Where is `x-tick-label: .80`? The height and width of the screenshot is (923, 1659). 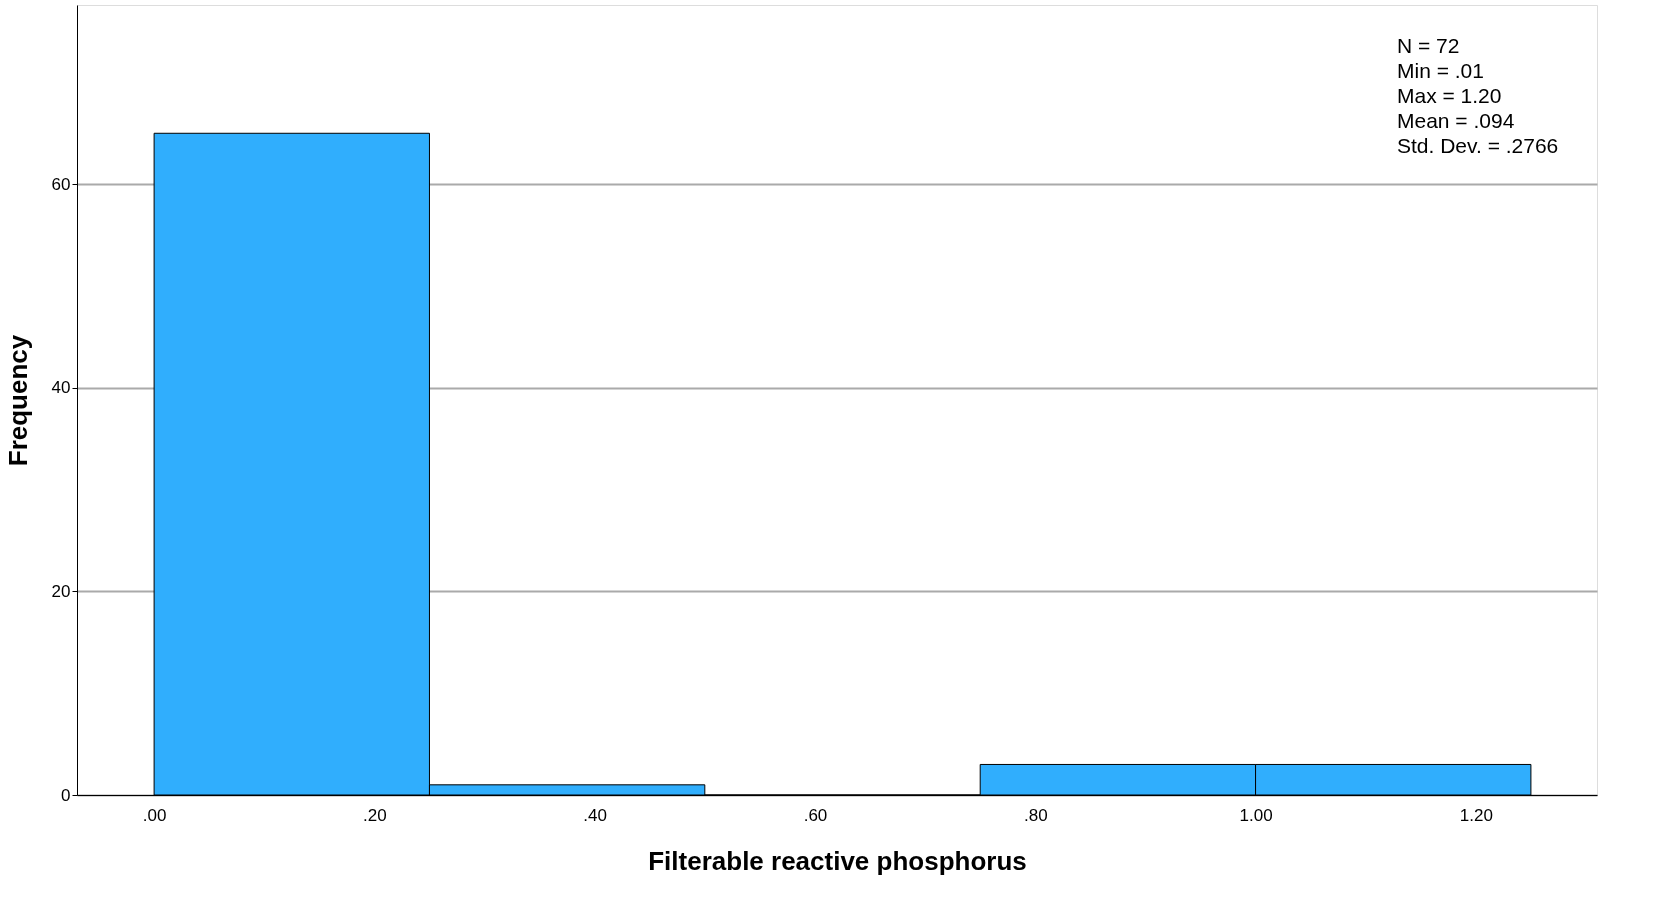
x-tick-label: .80 is located at coordinates (1035, 815).